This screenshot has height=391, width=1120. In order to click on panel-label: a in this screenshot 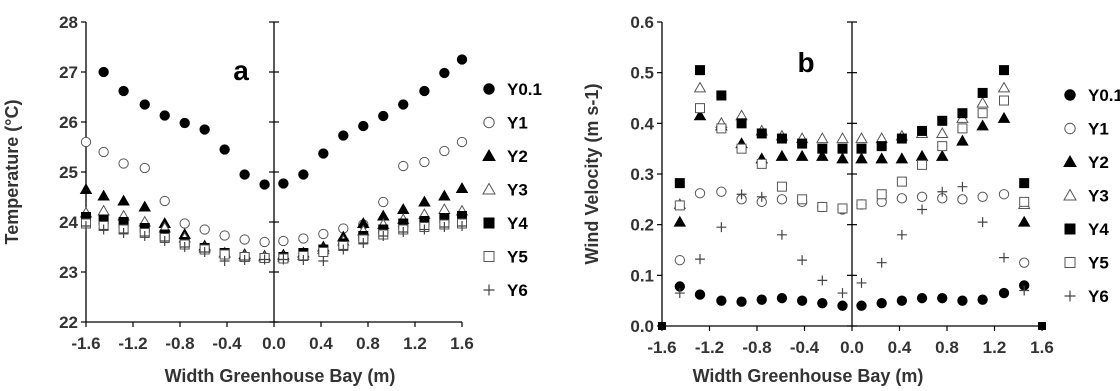, I will do `click(241, 70)`.